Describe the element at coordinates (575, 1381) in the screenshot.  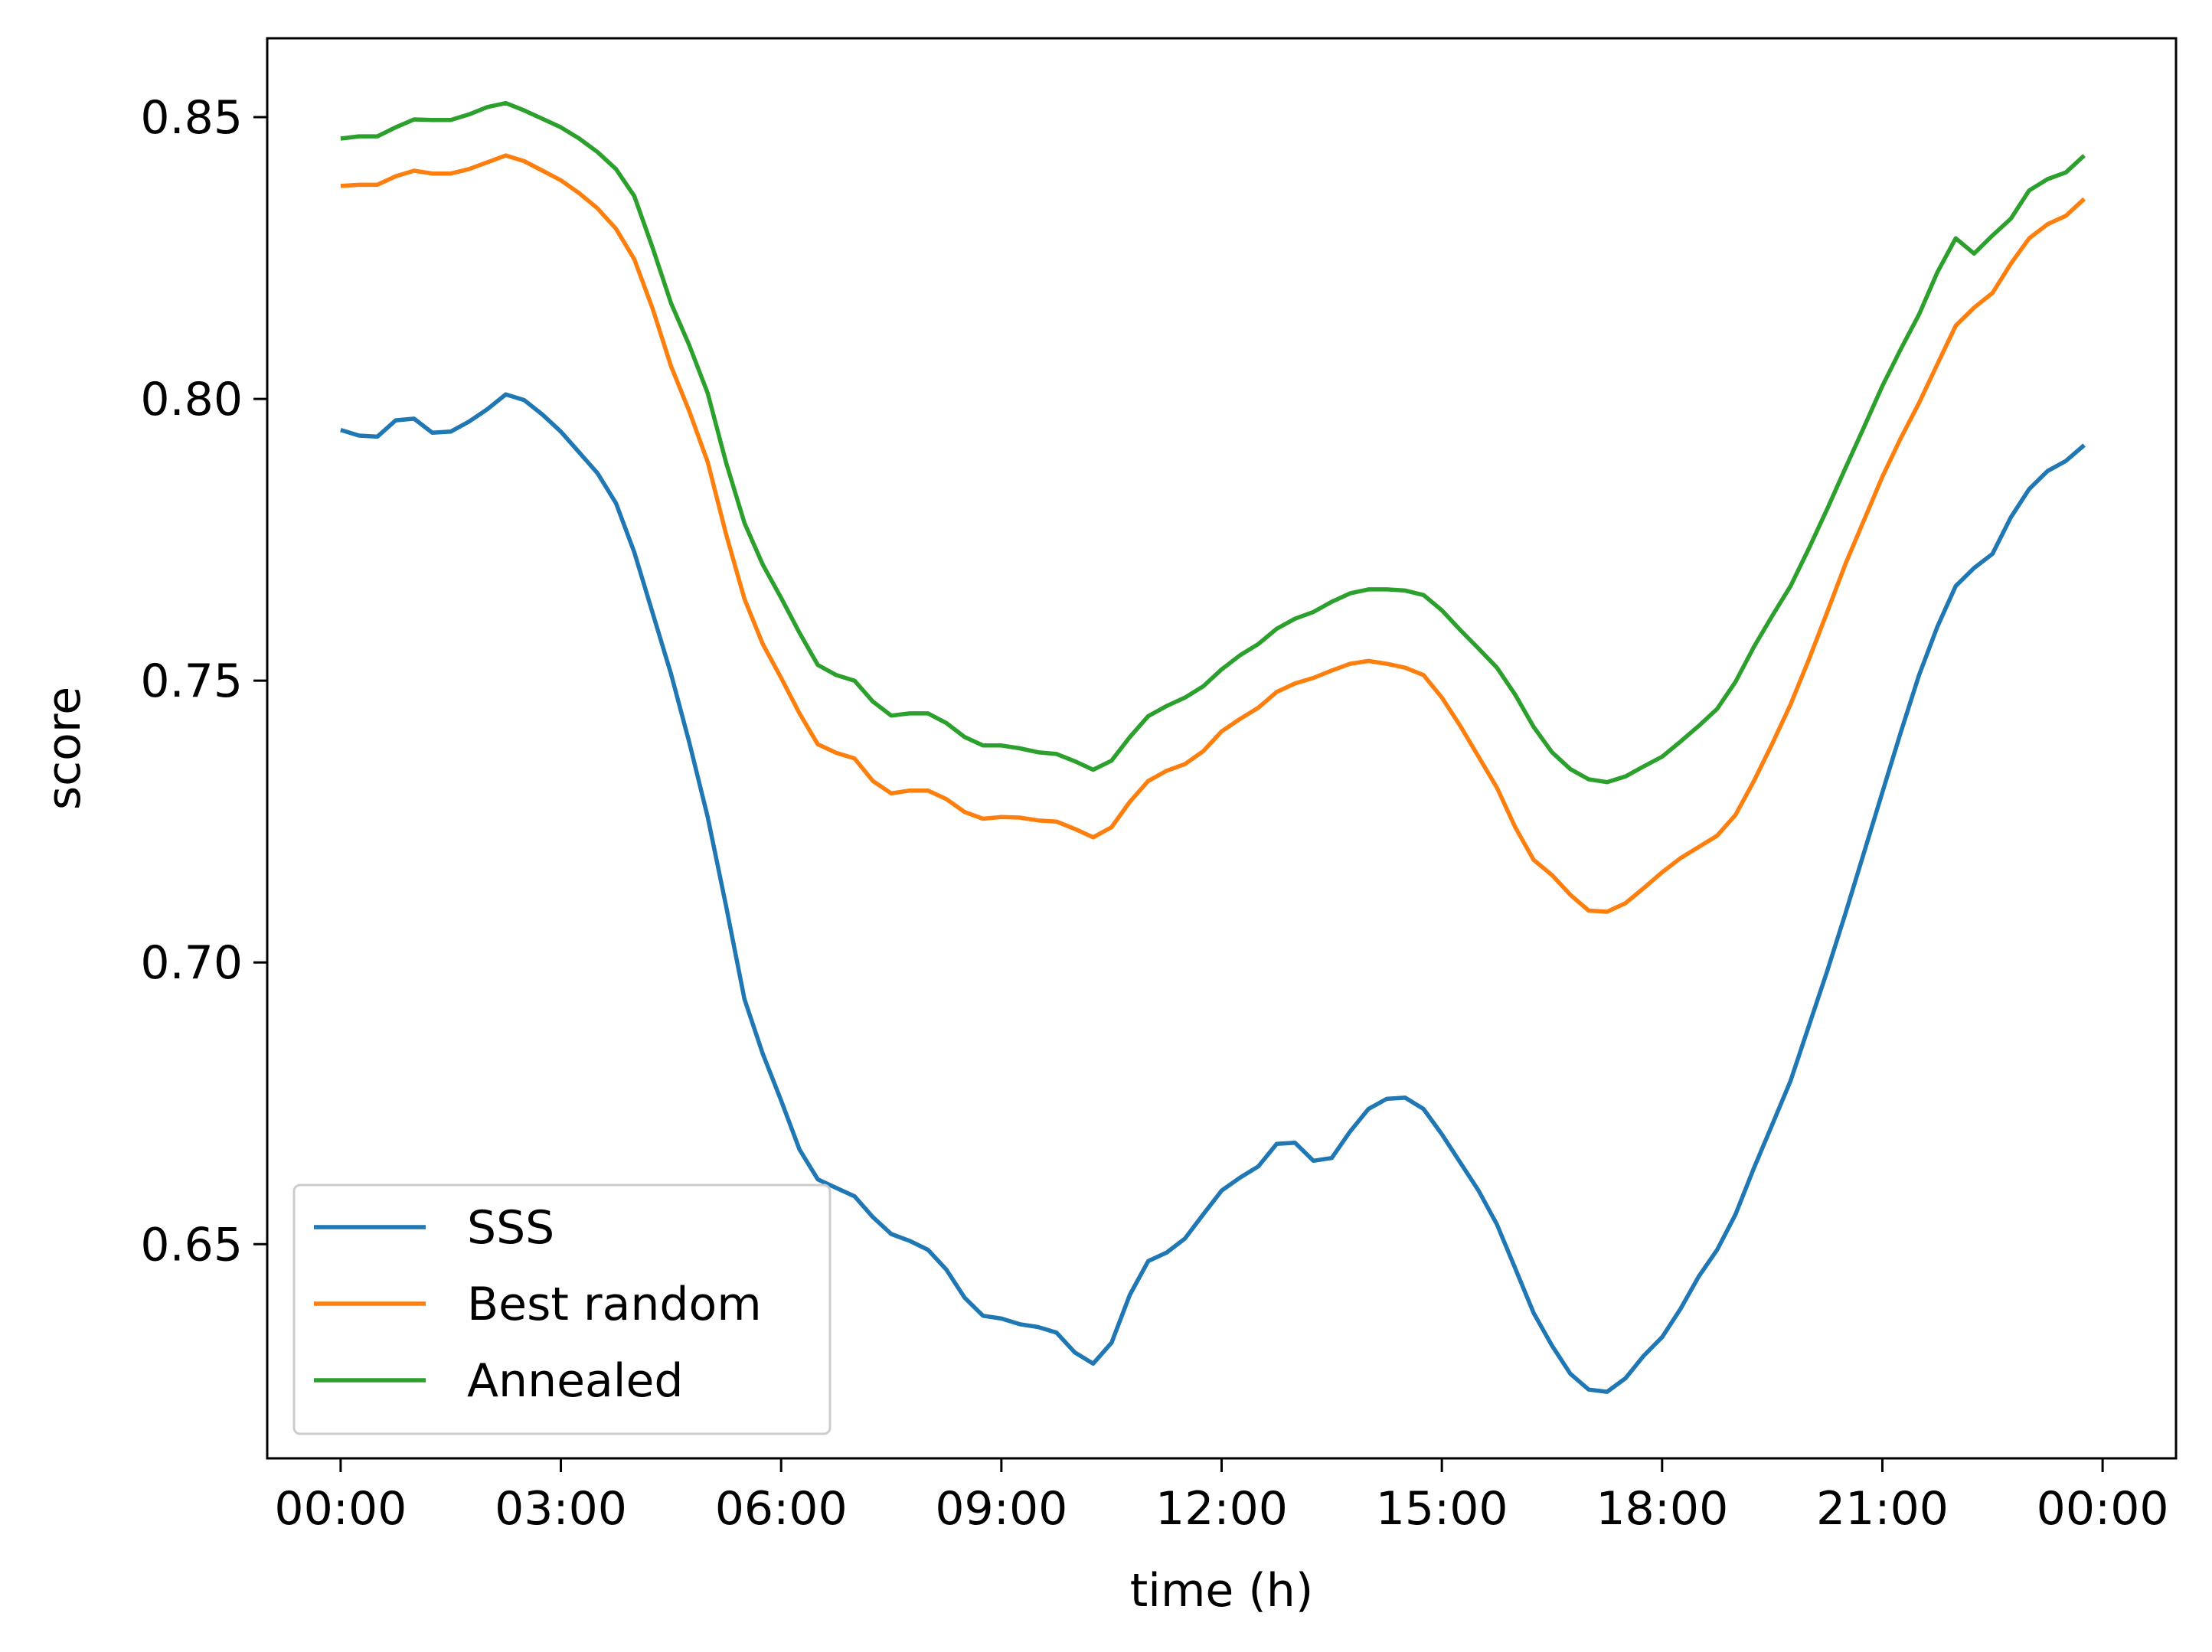
I see `legend-label: Annealed` at that location.